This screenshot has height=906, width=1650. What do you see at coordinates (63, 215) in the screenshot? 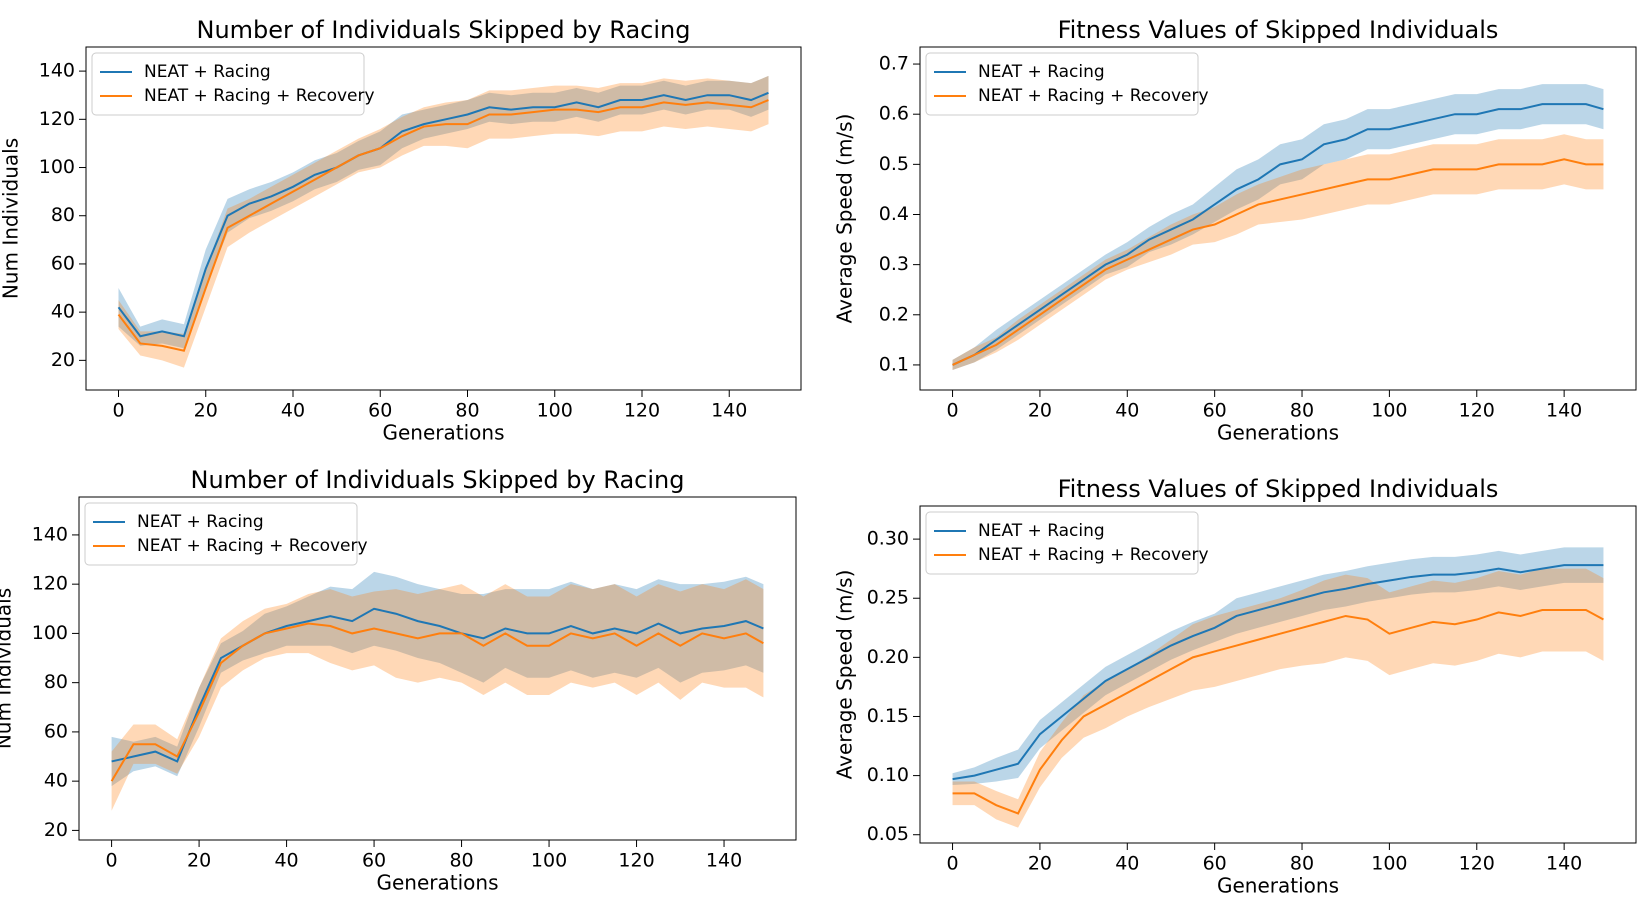
I see `y-tick-label: 80` at bounding box center [63, 215].